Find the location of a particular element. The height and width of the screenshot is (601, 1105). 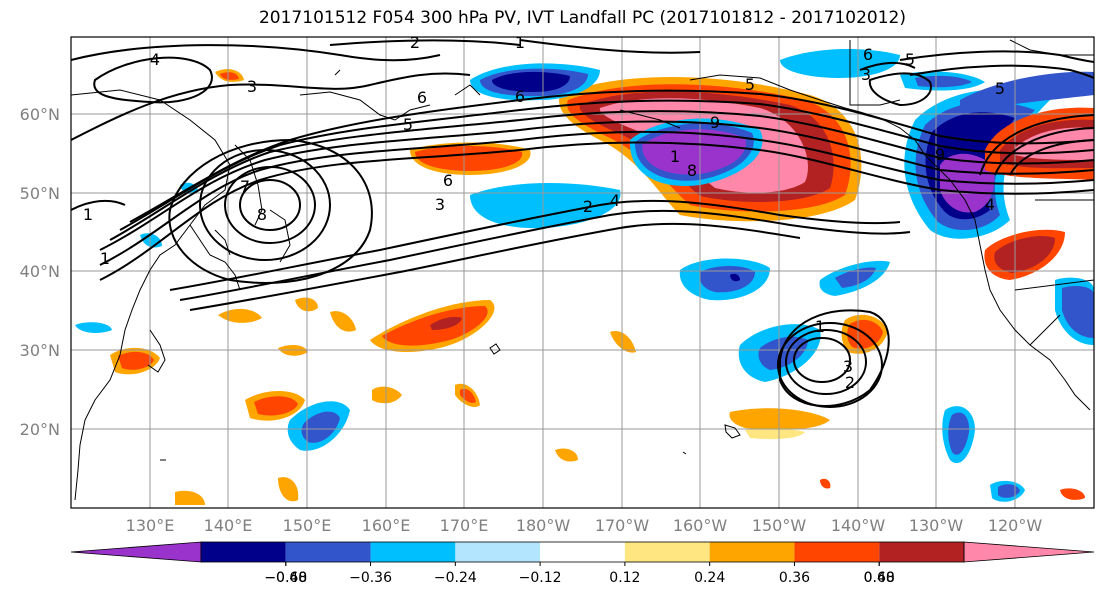

lon-label: 150°W is located at coordinates (779, 525).